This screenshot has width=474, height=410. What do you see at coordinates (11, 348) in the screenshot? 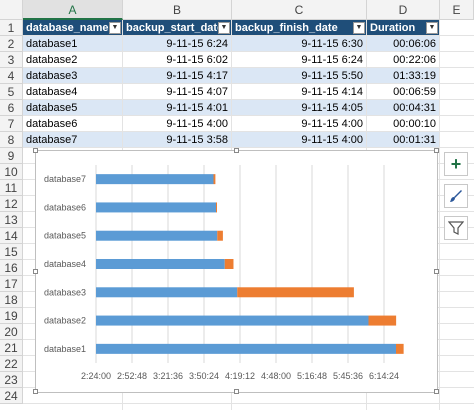
I see `row-header-21: 21` at bounding box center [11, 348].